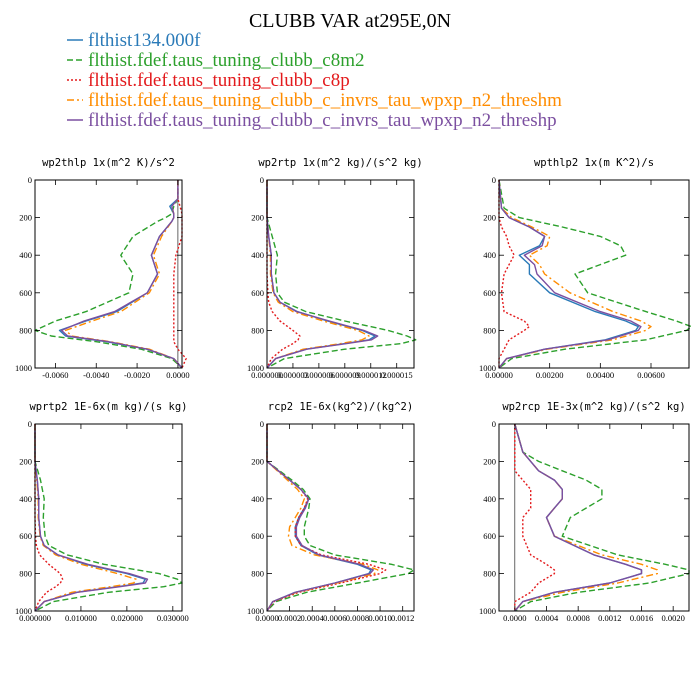 This screenshot has width=700, height=700. Describe the element at coordinates (219, 80) in the screenshot. I see `legend-label: flthist.fdef.taus_tuning_clubb_c8p` at that location.